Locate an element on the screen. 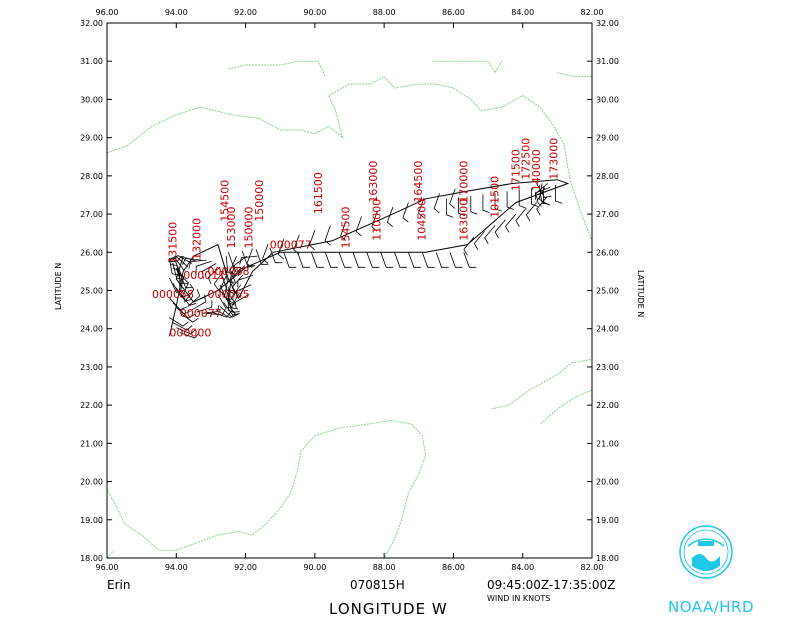 This screenshot has height=640, width=800. x-tick-label-bottom: 86.00 is located at coordinates (453, 567).